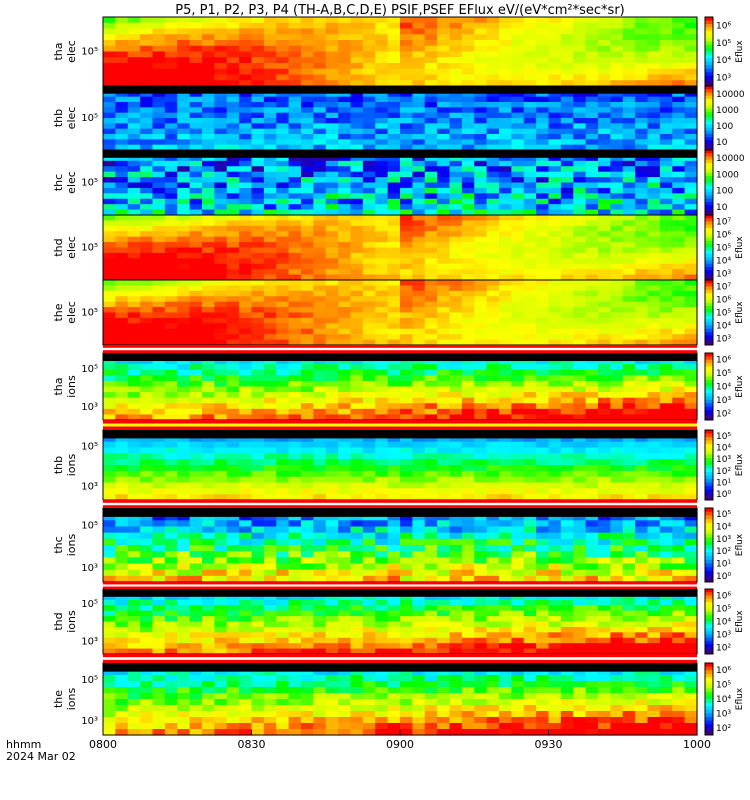 The width and height of the screenshot is (750, 800). Describe the element at coordinates (709, 545) in the screenshot. I see `colorbar-frame` at that location.